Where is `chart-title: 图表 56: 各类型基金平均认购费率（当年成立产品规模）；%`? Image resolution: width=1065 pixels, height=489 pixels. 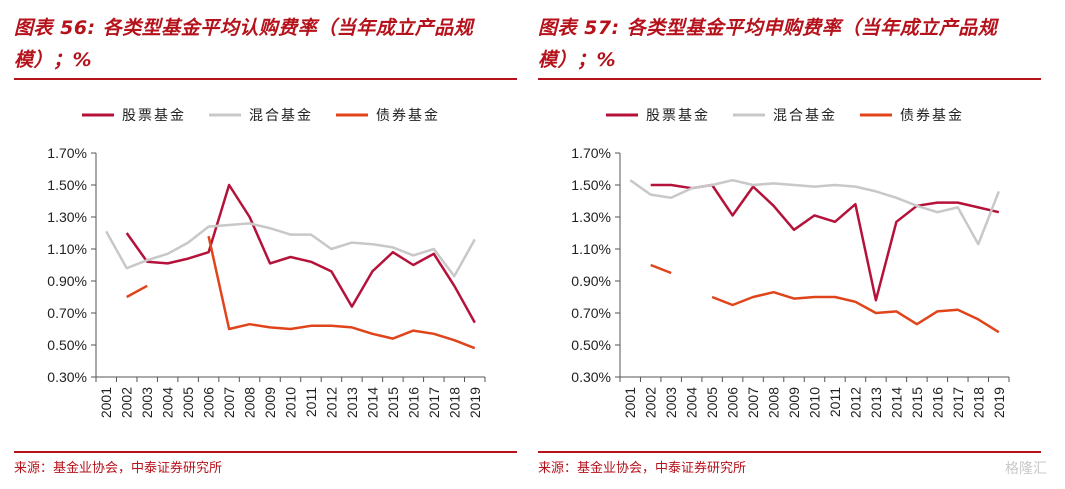 chart-title: 图表 56: 各类型基金平均认购费率（当年成立产品规模）；% is located at coordinates (244, 44).